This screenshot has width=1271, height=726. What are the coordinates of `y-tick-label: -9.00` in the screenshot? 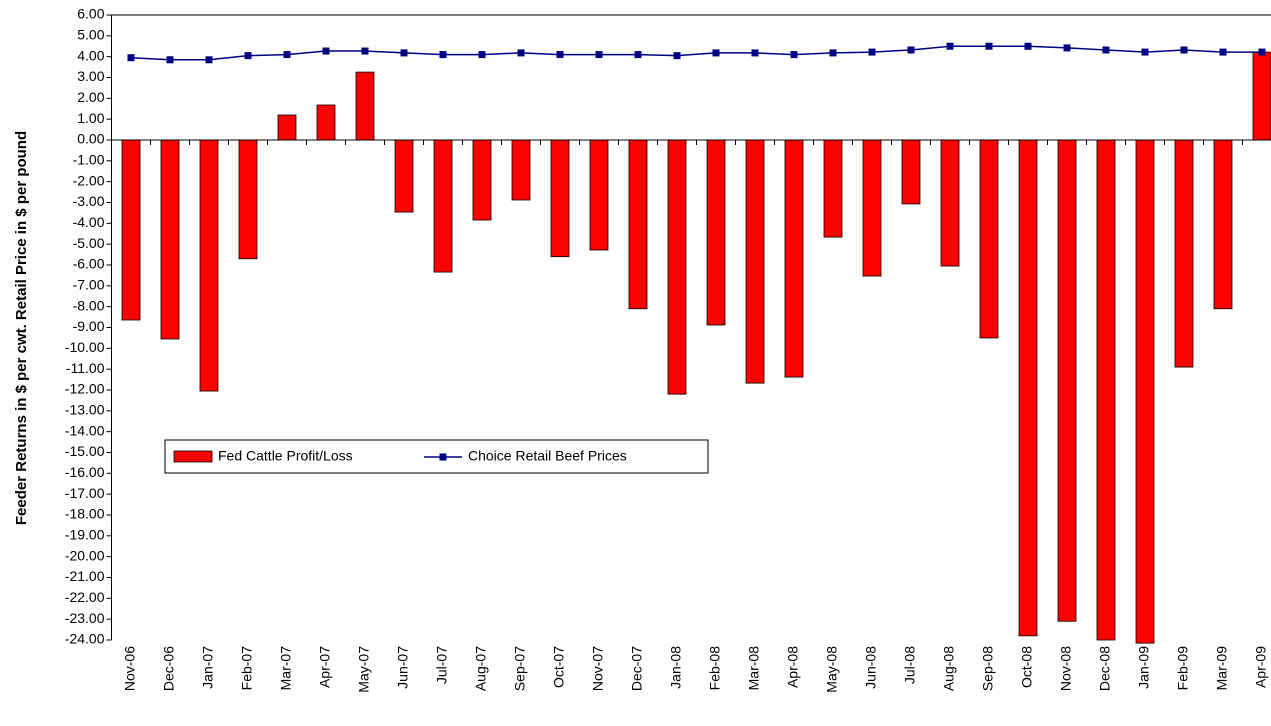 It's located at (89, 326).